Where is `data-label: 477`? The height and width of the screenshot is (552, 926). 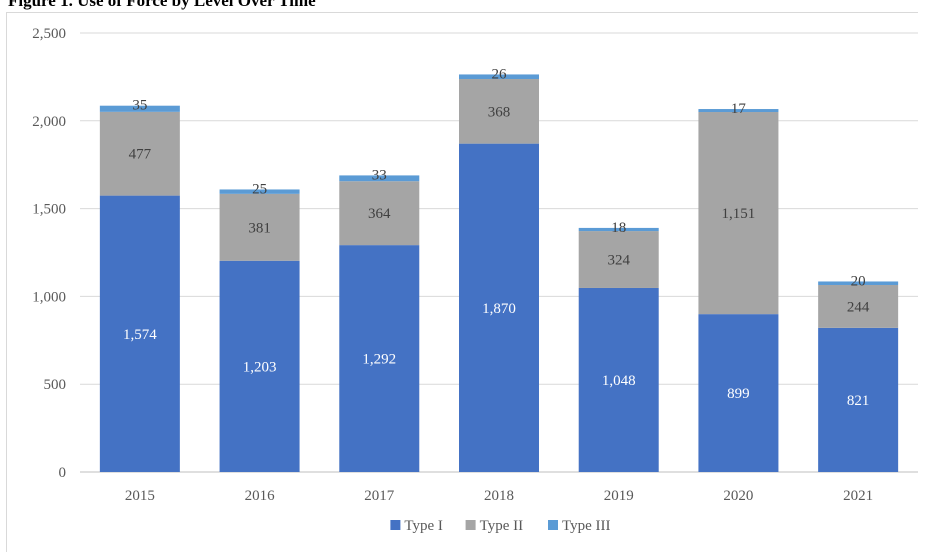 data-label: 477 is located at coordinates (140, 155).